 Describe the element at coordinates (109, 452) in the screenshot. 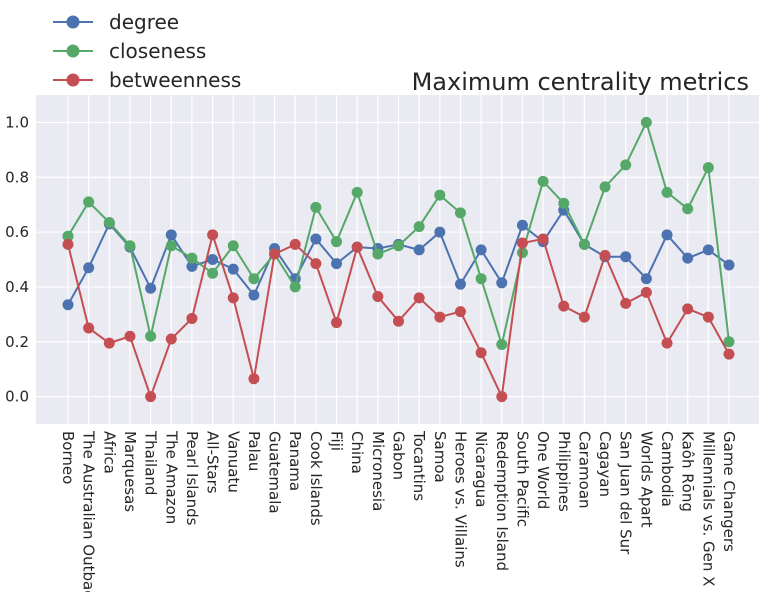

I see `x-tick-label: Africa` at that location.